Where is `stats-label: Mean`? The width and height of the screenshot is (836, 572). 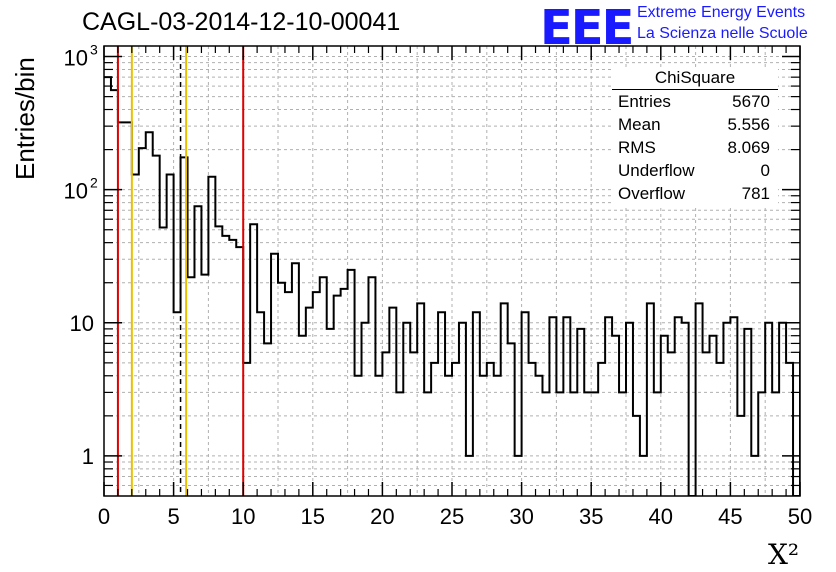
stats-label: Mean is located at coordinates (639, 124).